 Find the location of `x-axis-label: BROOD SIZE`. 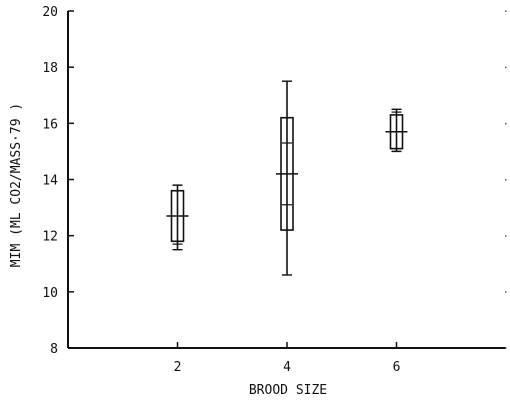

x-axis-label: BROOD SIZE is located at coordinates (288, 390).